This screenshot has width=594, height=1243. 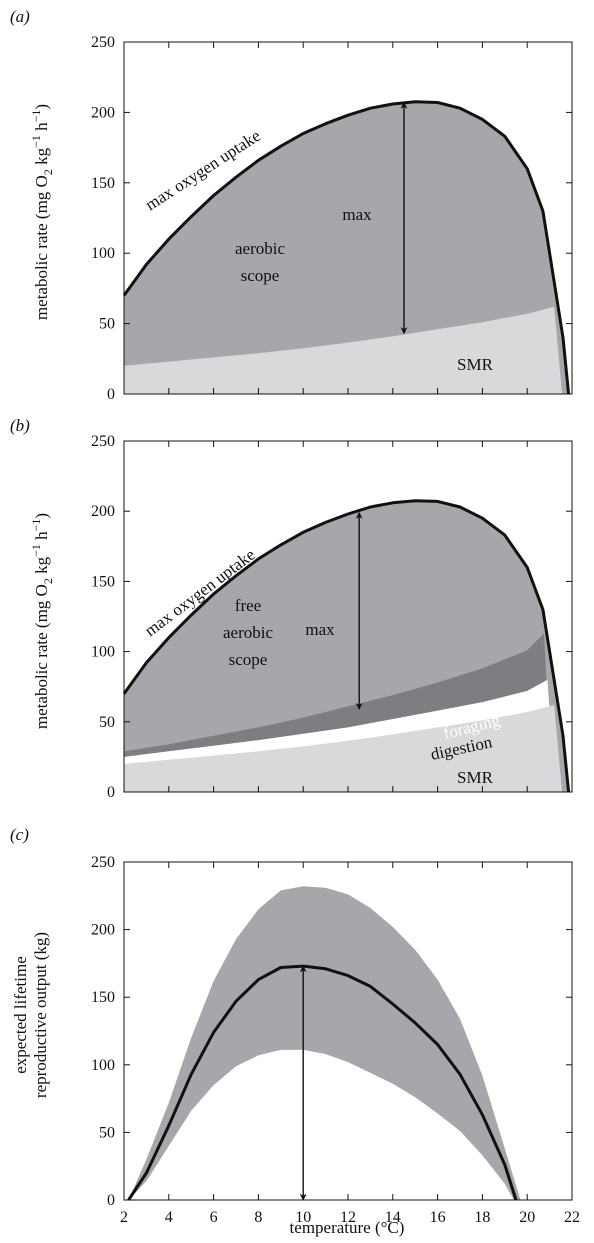 What do you see at coordinates (475, 364) in the screenshot?
I see `smr-label-a: SMR` at bounding box center [475, 364].